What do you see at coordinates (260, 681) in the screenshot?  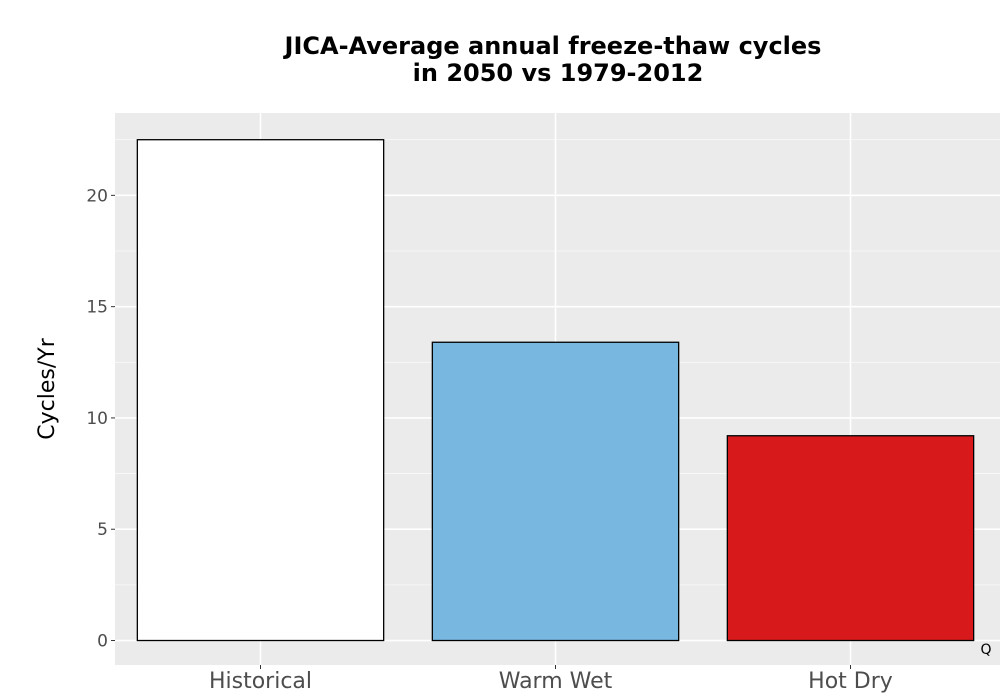 I see `x-tick-label: Historical` at bounding box center [260, 681].